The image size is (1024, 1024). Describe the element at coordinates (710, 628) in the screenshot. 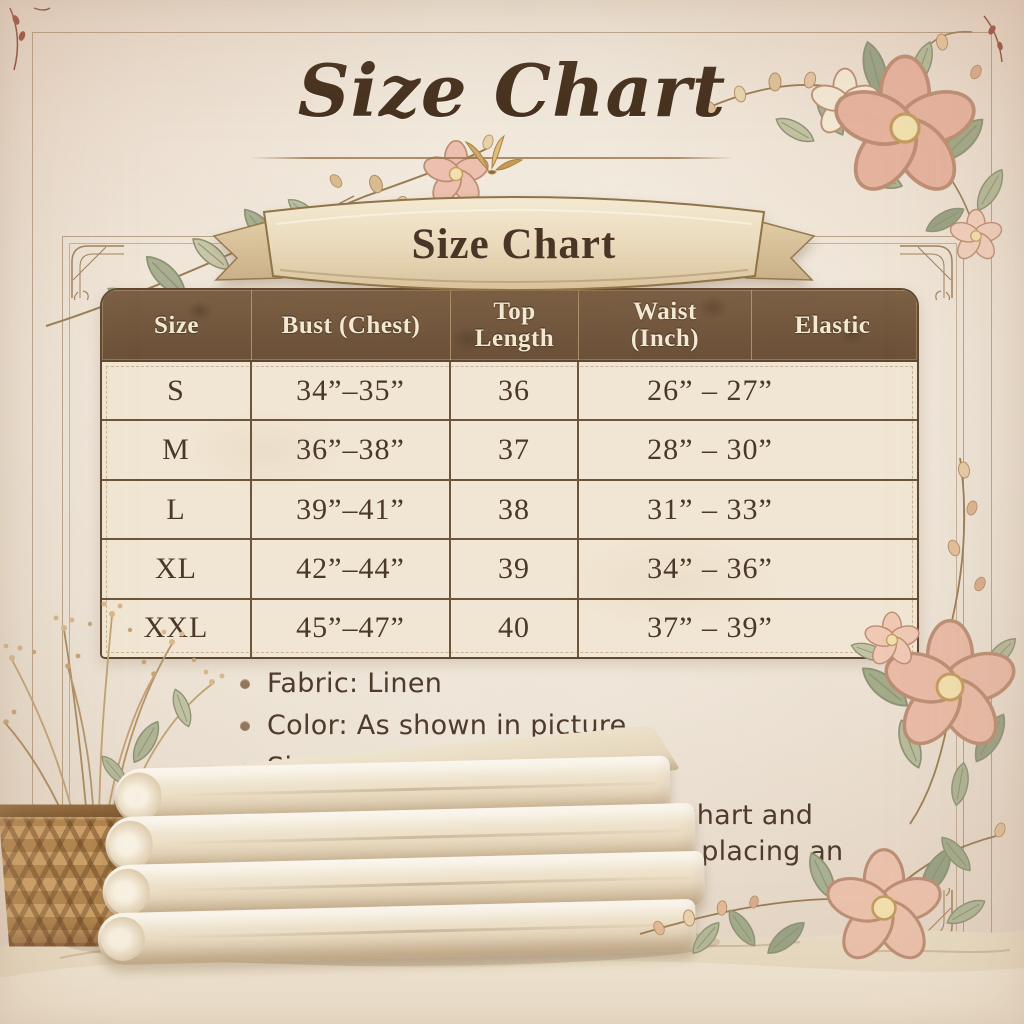

I see `waist-cell: 37” – 39”` at that location.